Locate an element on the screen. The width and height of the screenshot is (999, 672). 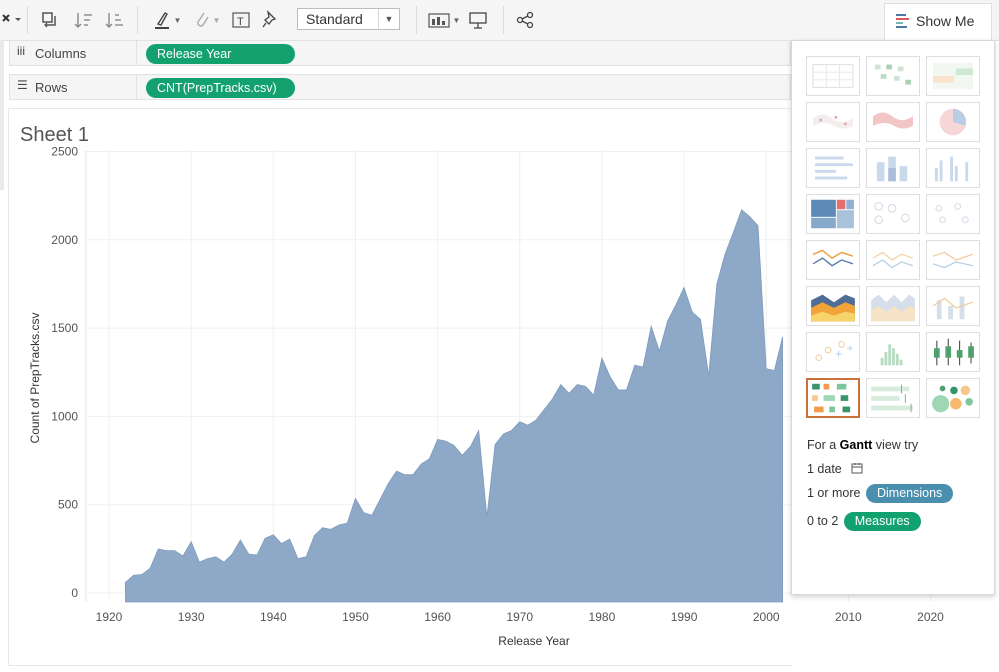
side-by-side-bars-chart-icon is located at coordinates (951, 169).